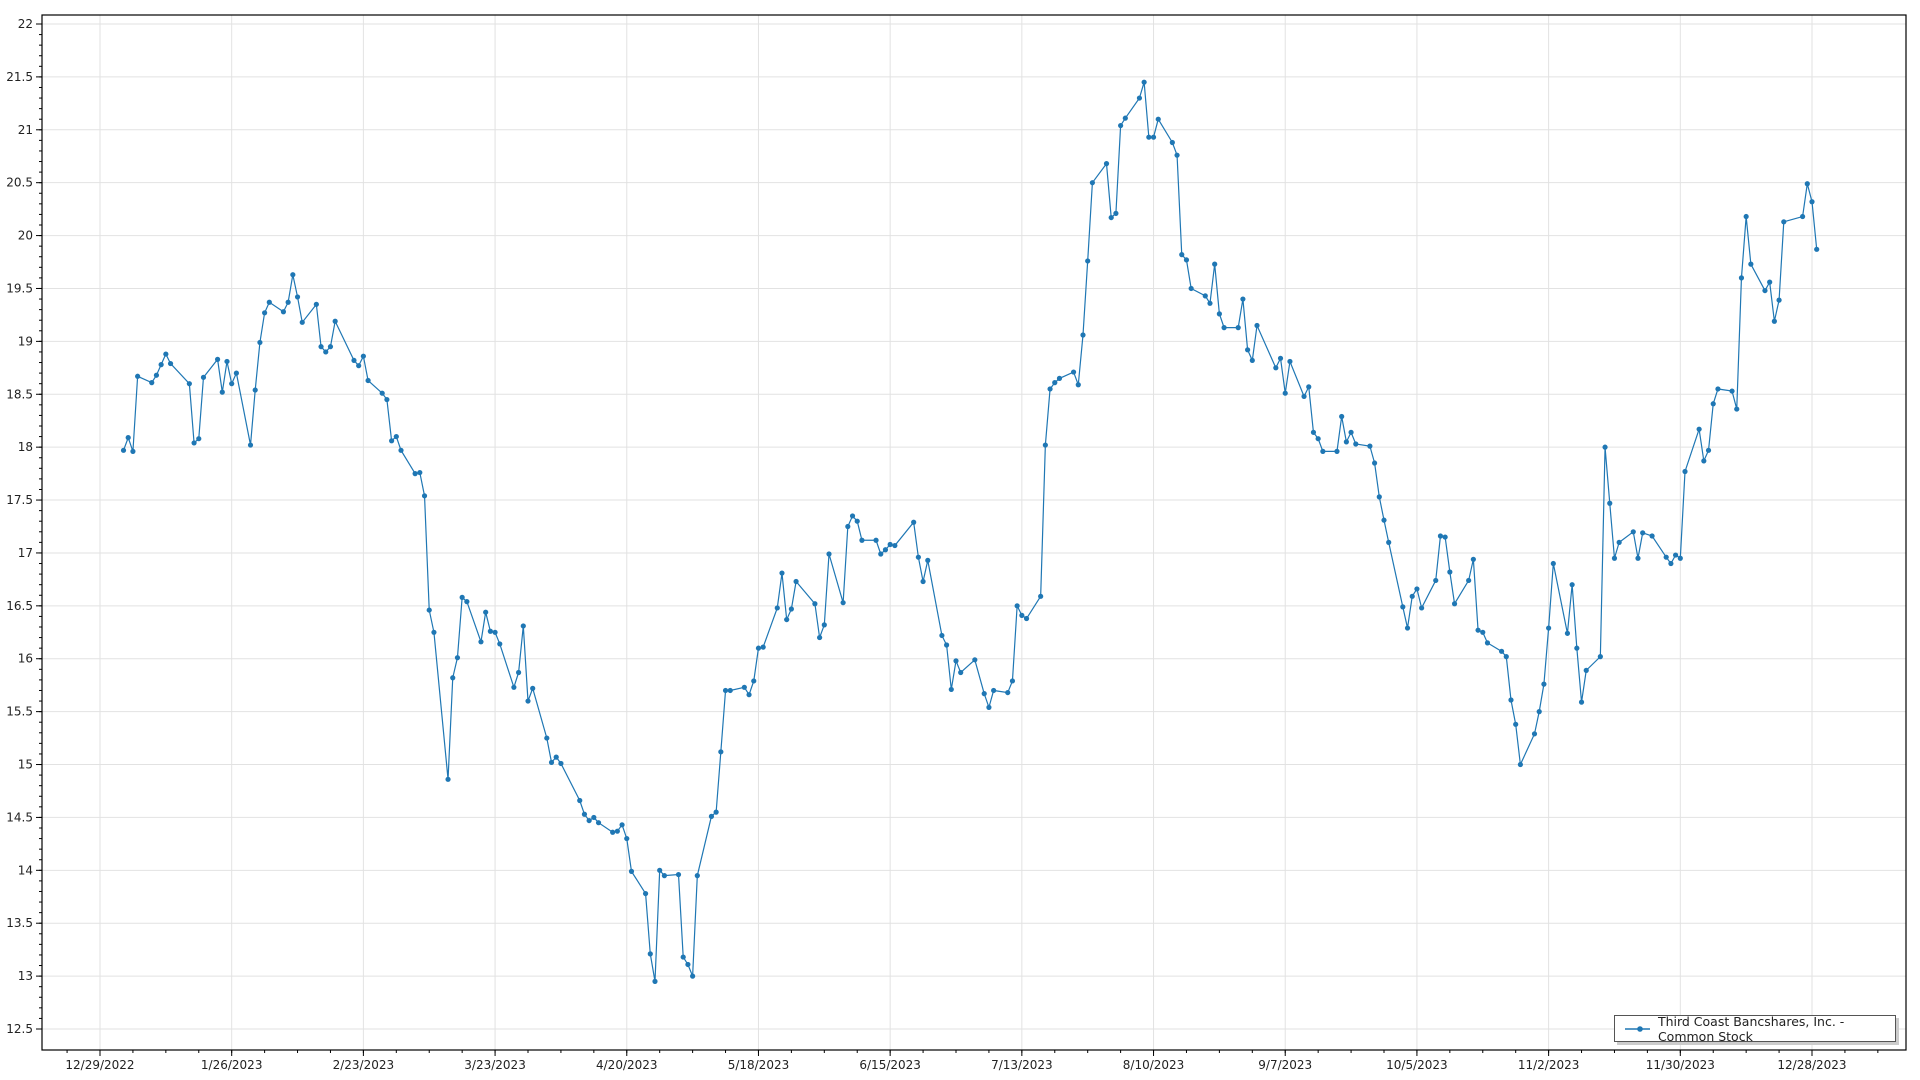 This screenshot has height=1080, width=1920. I want to click on y-tick-label: 14.5, so click(19, 817).